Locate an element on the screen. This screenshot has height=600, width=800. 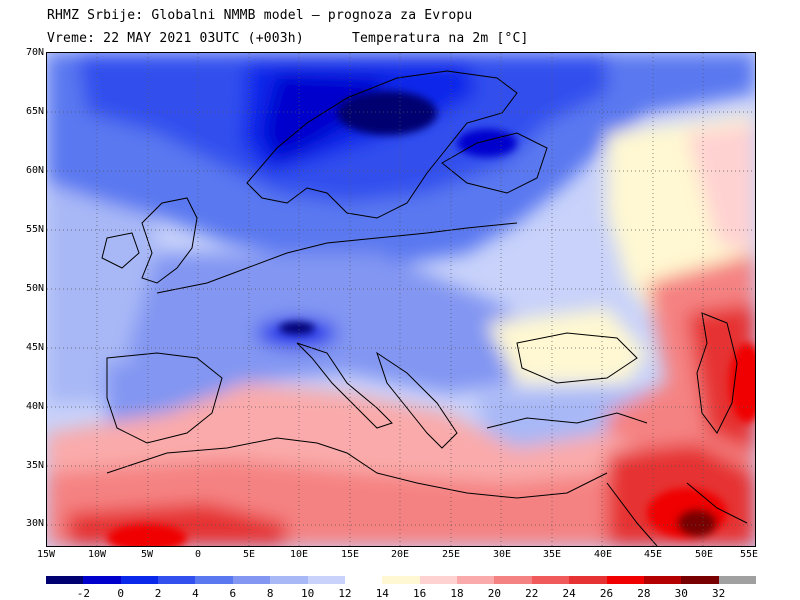
lon-label-55e: 55E is located at coordinates (749, 554).